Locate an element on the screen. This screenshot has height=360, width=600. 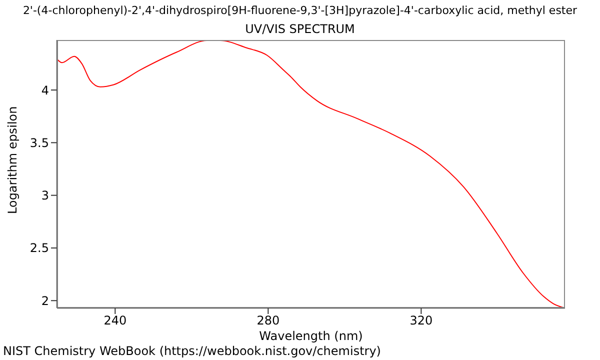
x-tick-label: 320 is located at coordinates (421, 321).